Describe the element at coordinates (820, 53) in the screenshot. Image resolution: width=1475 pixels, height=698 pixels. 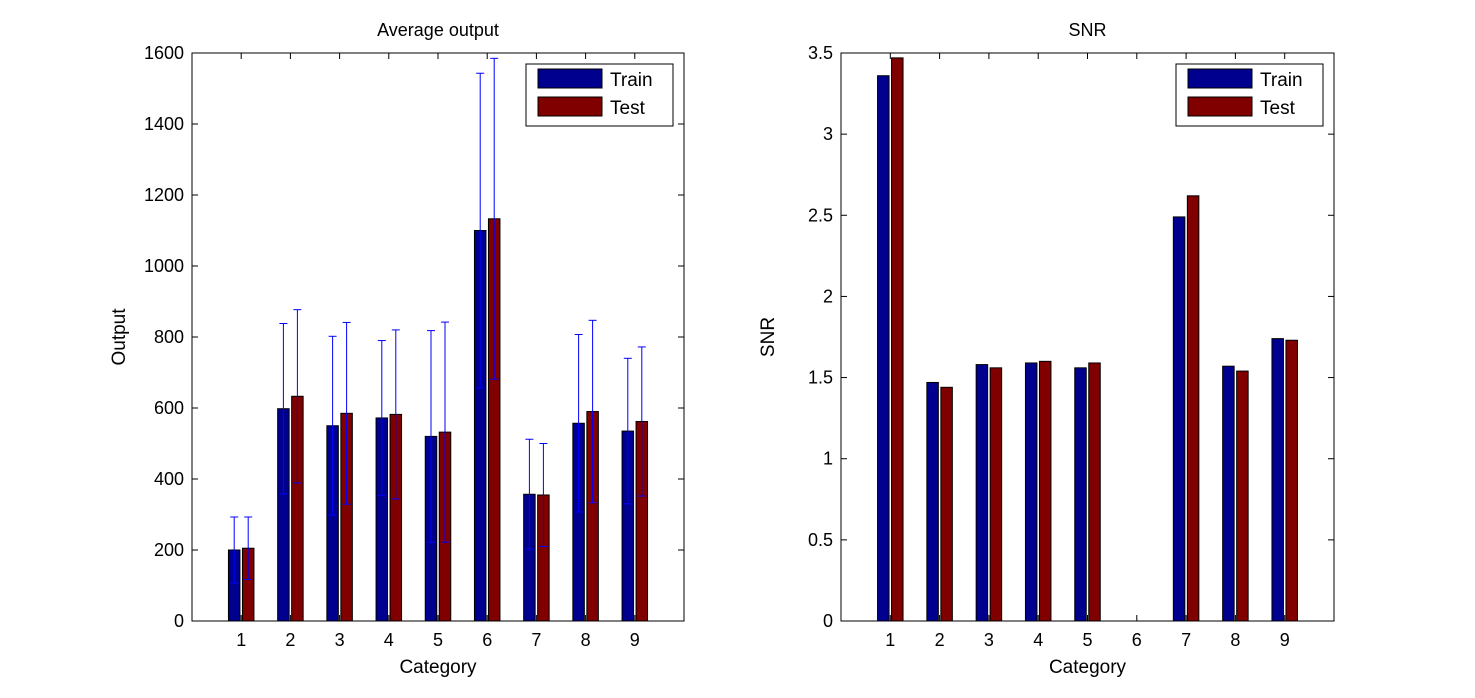
I see `y-tick-label: 3.5` at that location.